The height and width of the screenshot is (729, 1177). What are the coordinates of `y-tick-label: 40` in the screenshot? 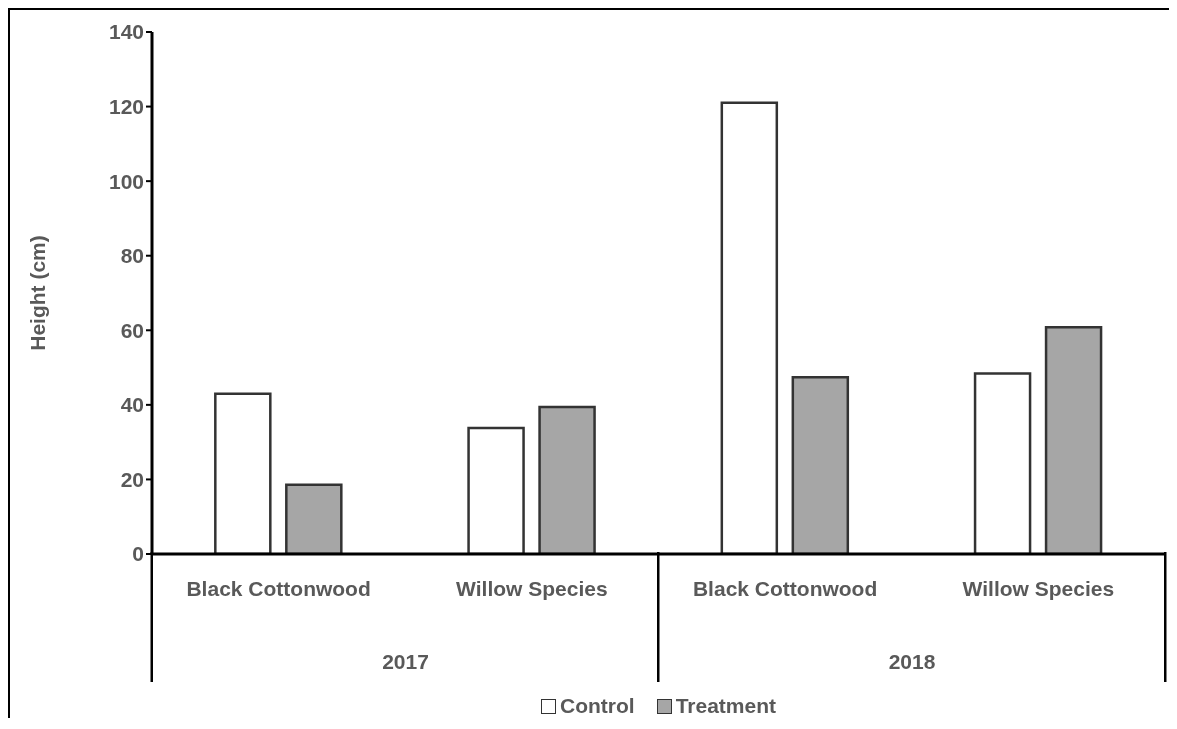 It's located at (132, 405).